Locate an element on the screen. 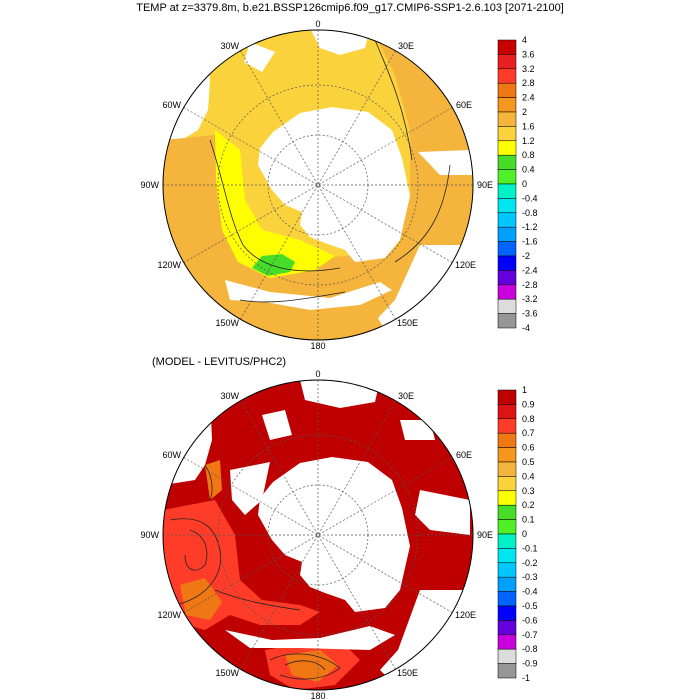  bottom-lon-label-60w: 60W is located at coordinates (171, 455).